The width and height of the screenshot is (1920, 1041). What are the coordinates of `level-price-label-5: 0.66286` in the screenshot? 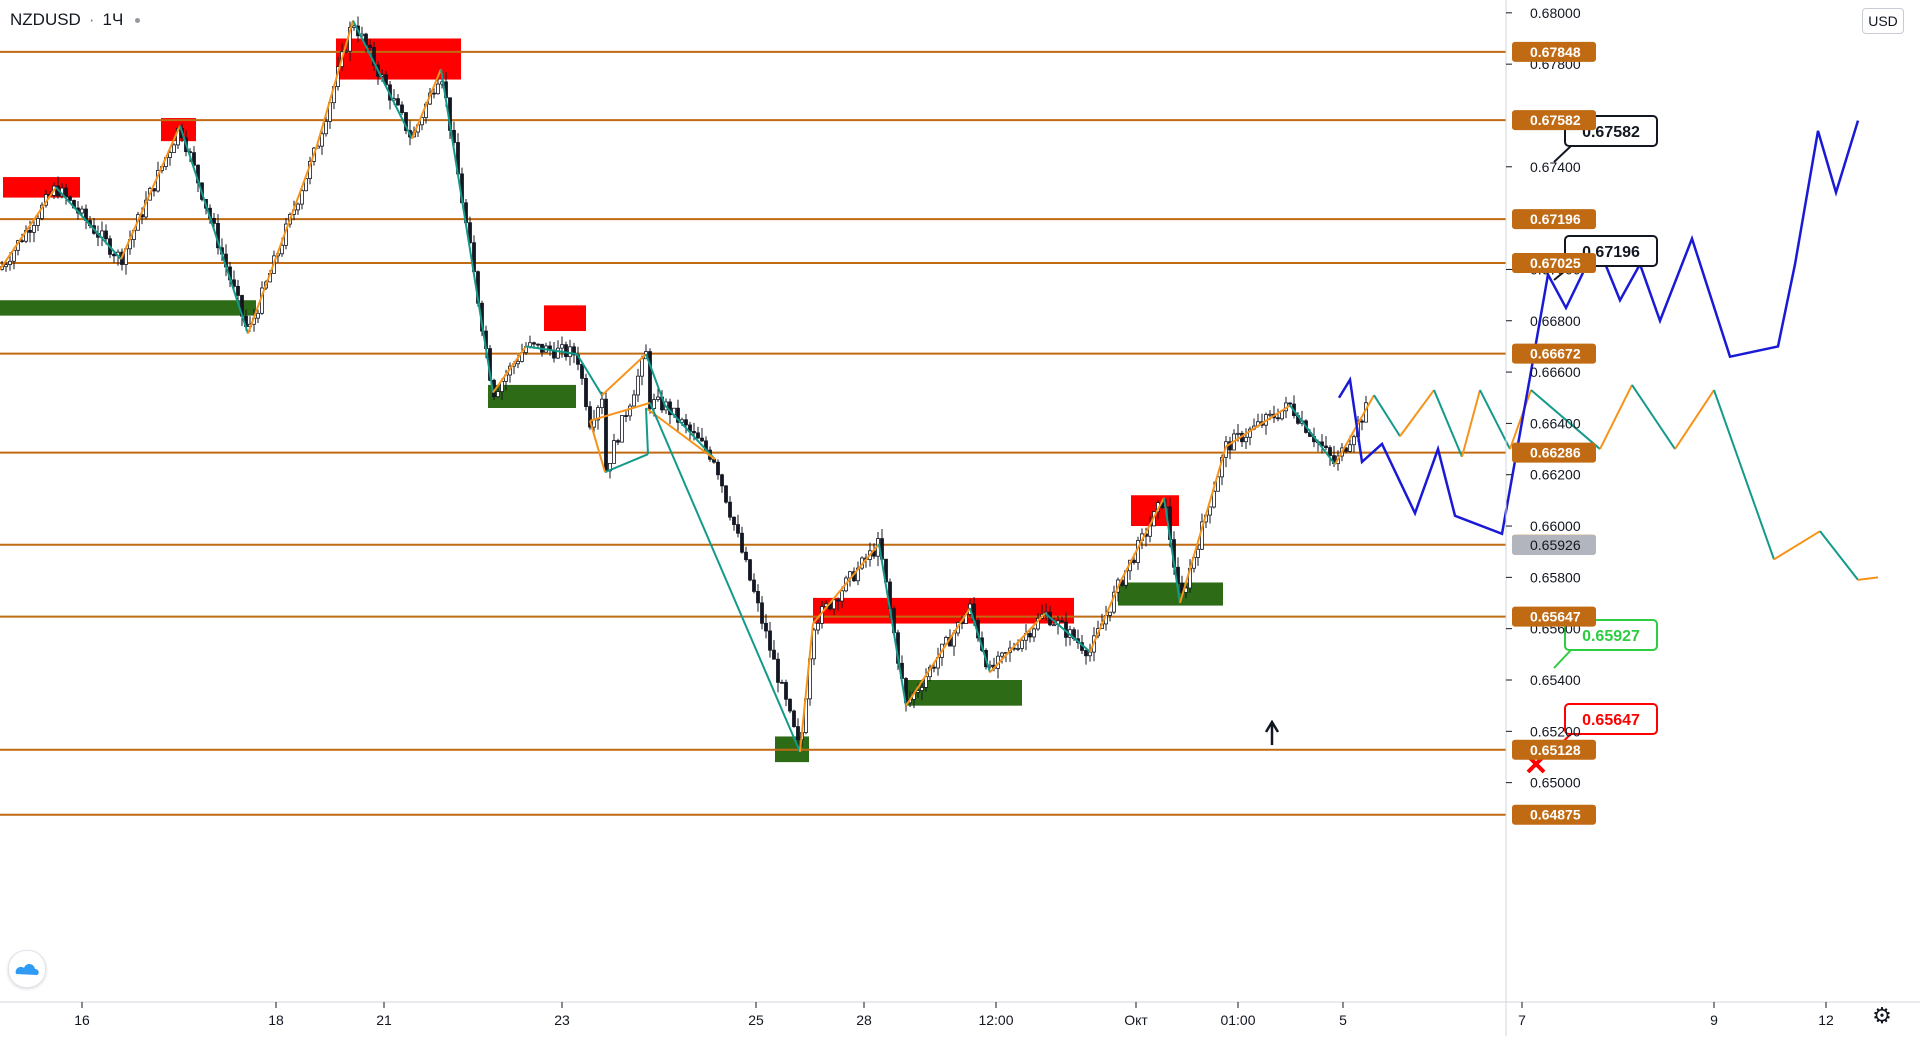 It's located at (1555, 453).